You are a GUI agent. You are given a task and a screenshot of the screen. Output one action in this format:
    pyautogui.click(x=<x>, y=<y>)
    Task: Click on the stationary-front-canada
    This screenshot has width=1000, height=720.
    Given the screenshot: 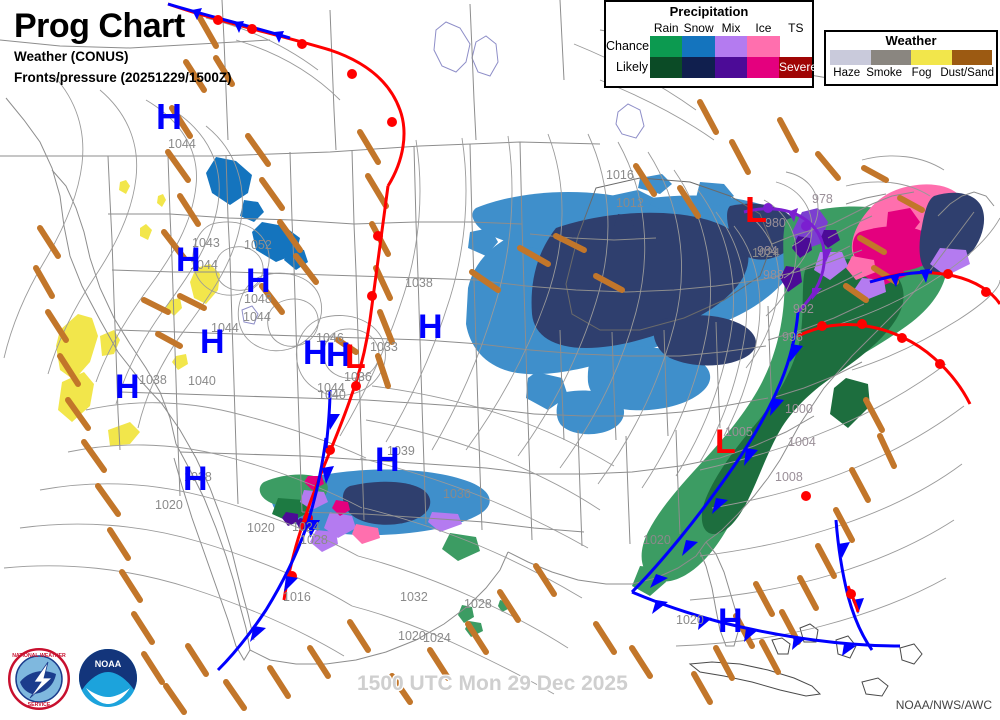 What is the action you would take?
    pyautogui.click(x=286, y=94)
    